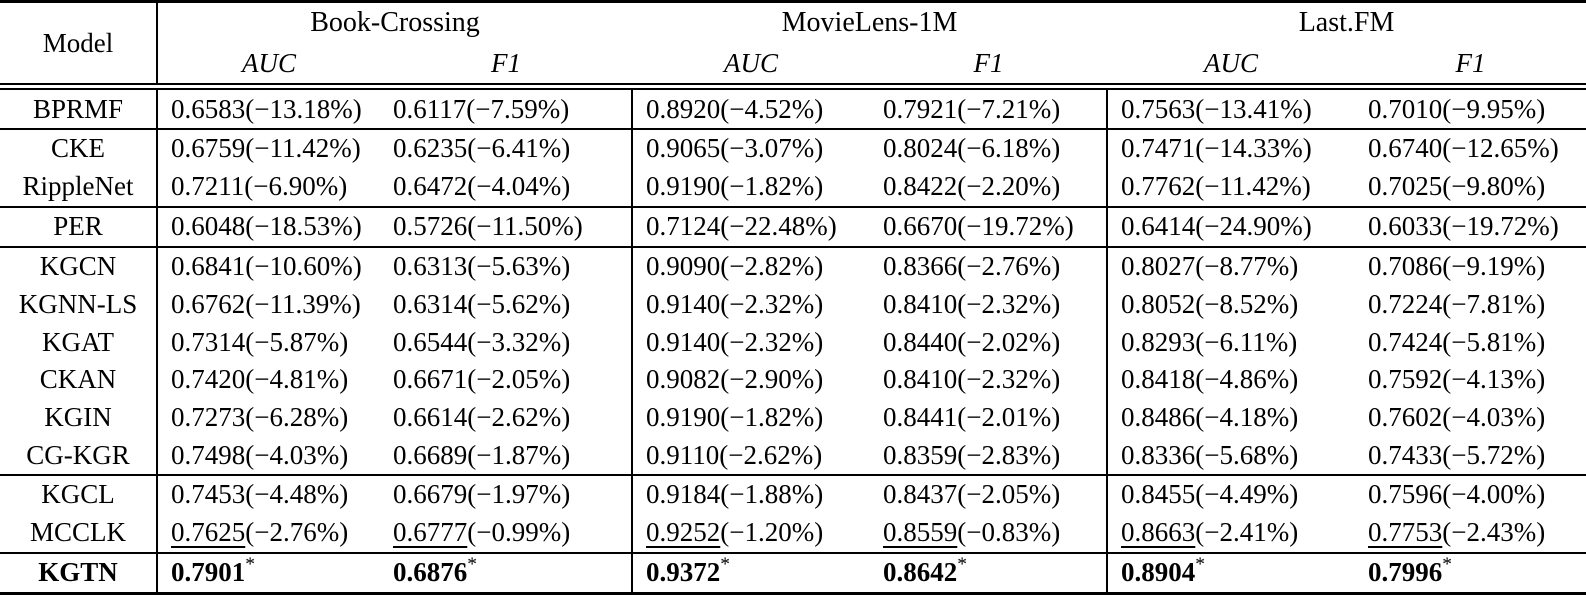 The width and height of the screenshot is (1586, 595). I want to click on model-name: CG-KGR, so click(79, 455).